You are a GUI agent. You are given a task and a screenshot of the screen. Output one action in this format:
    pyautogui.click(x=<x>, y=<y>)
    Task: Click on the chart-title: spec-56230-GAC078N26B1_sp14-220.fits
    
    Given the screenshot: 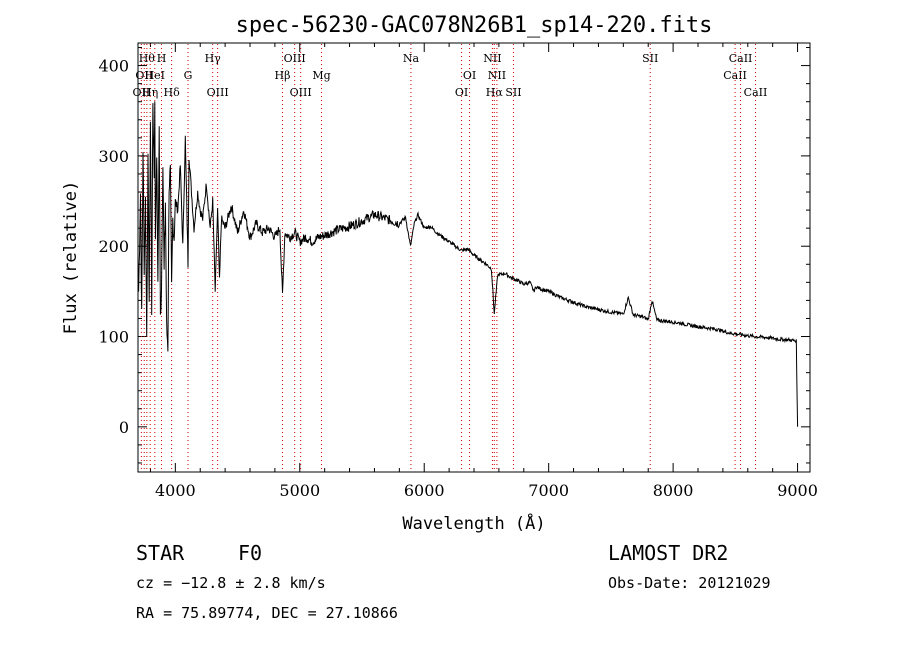 What is the action you would take?
    pyautogui.click(x=474, y=25)
    